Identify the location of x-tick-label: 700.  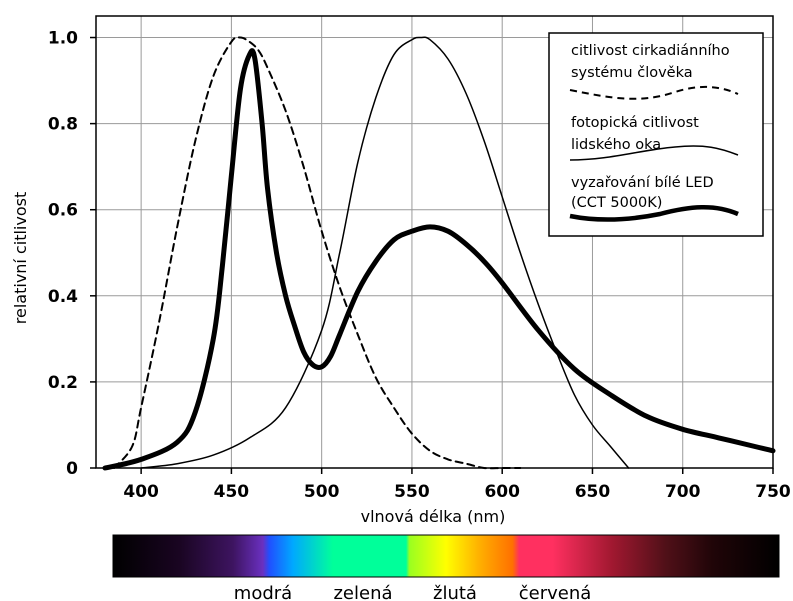
(683, 492).